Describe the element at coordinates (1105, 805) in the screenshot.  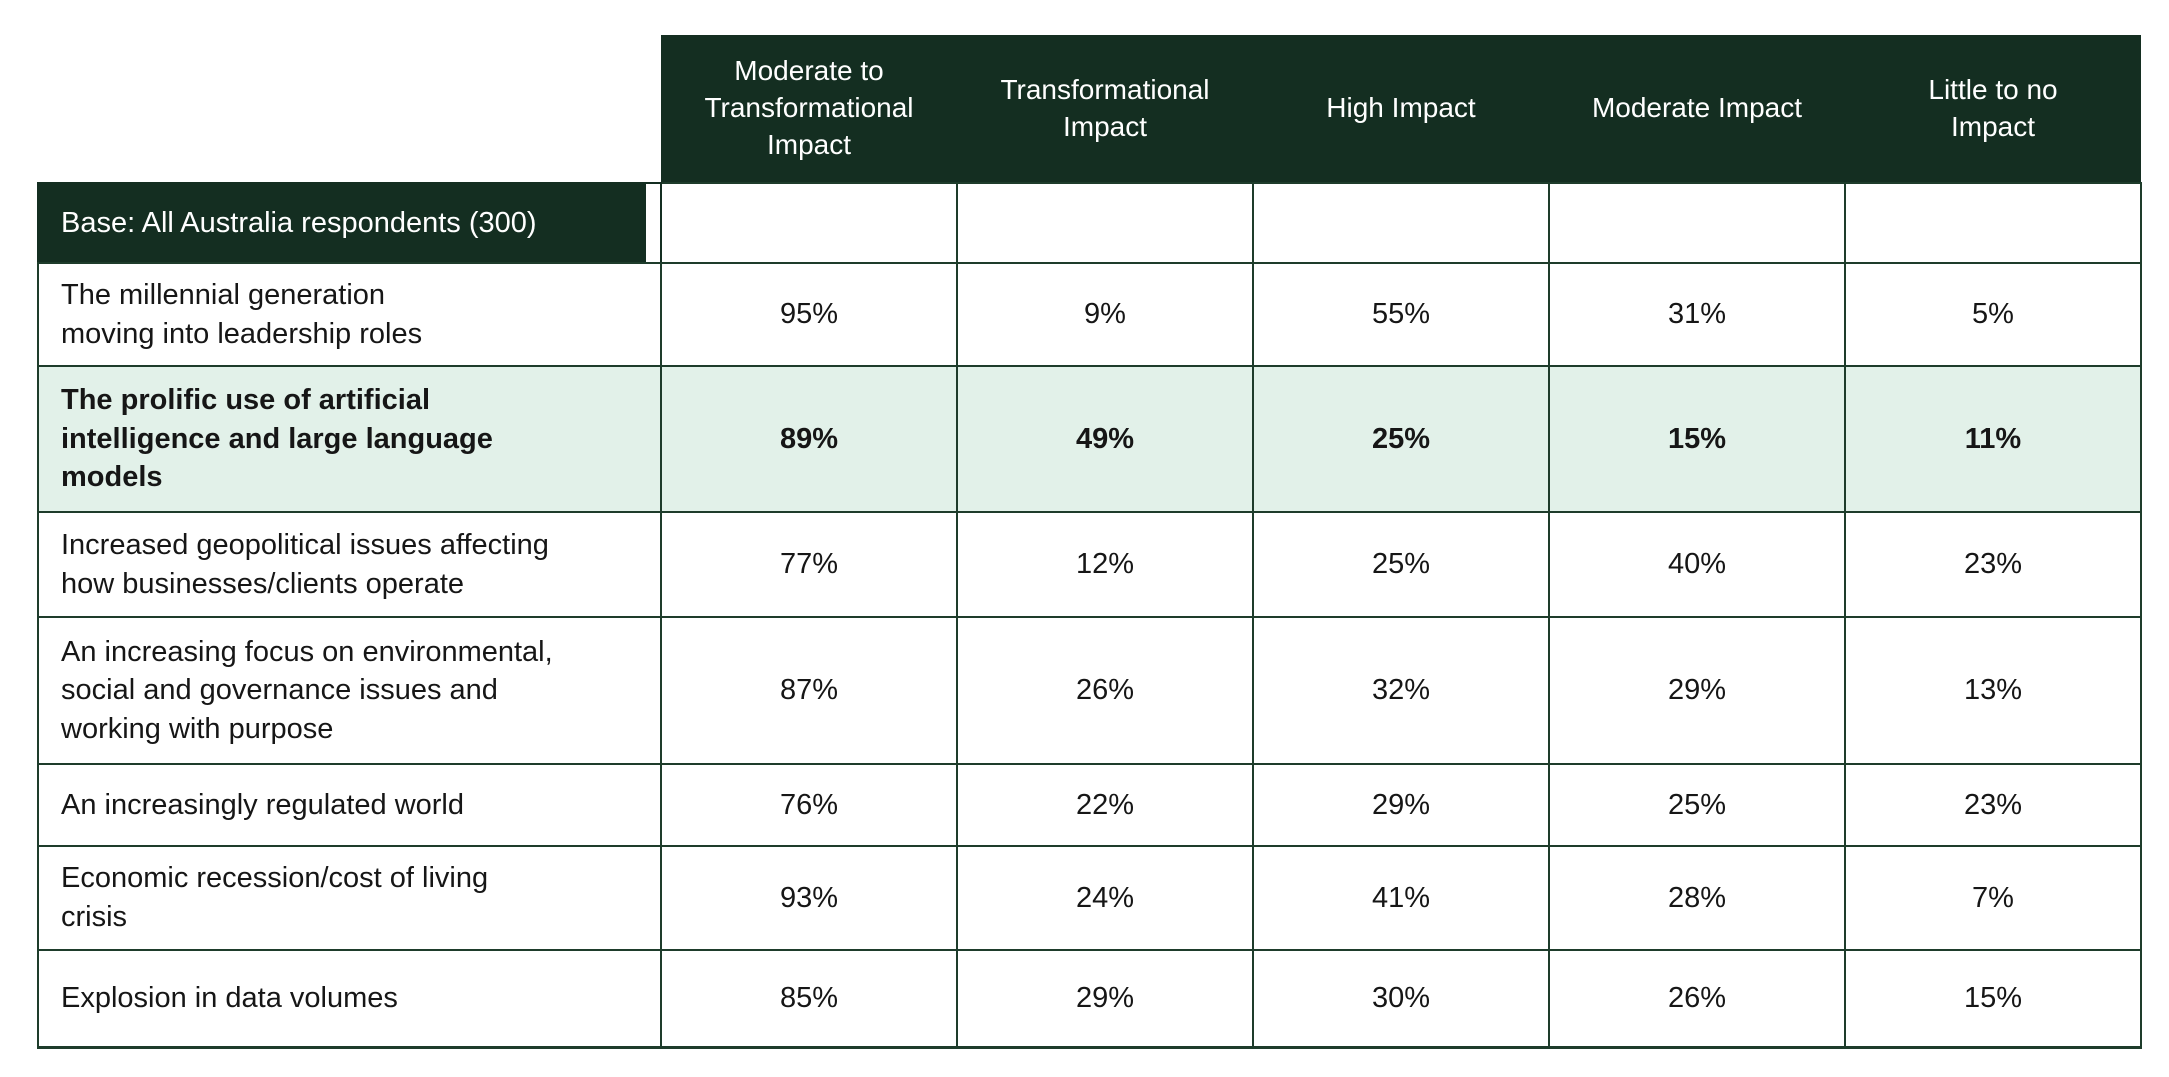
I see `value-cell: 22%` at that location.